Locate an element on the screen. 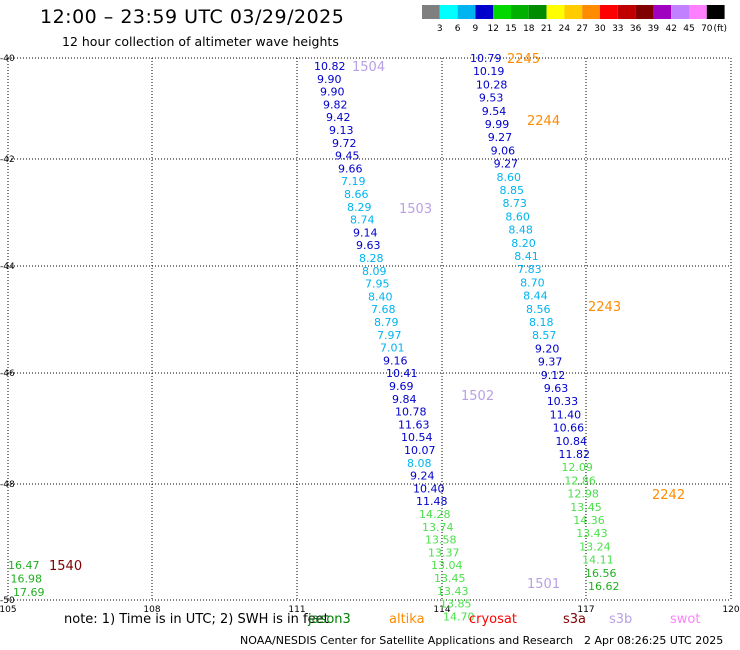 The height and width of the screenshot is (650, 740). wave-height-value: 14.28 is located at coordinates (435, 514).